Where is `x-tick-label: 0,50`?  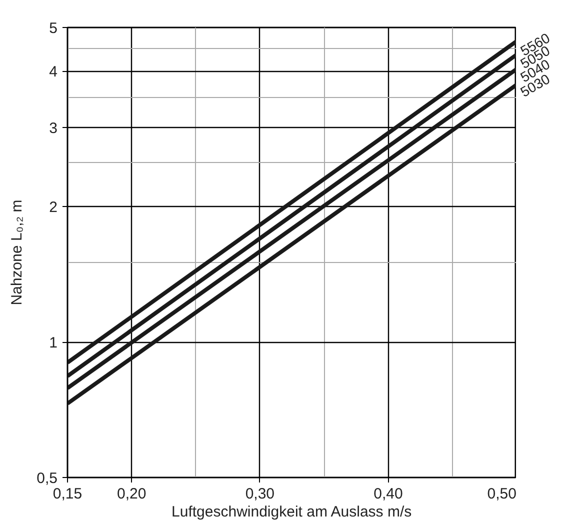 x-tick-label: 0,50 is located at coordinates (502, 494).